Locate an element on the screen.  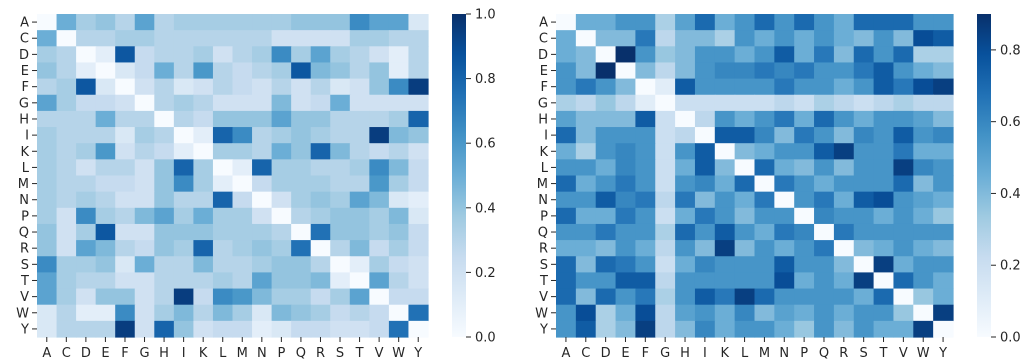
heatmap-cell-T-W is located at coordinates (923, 281).